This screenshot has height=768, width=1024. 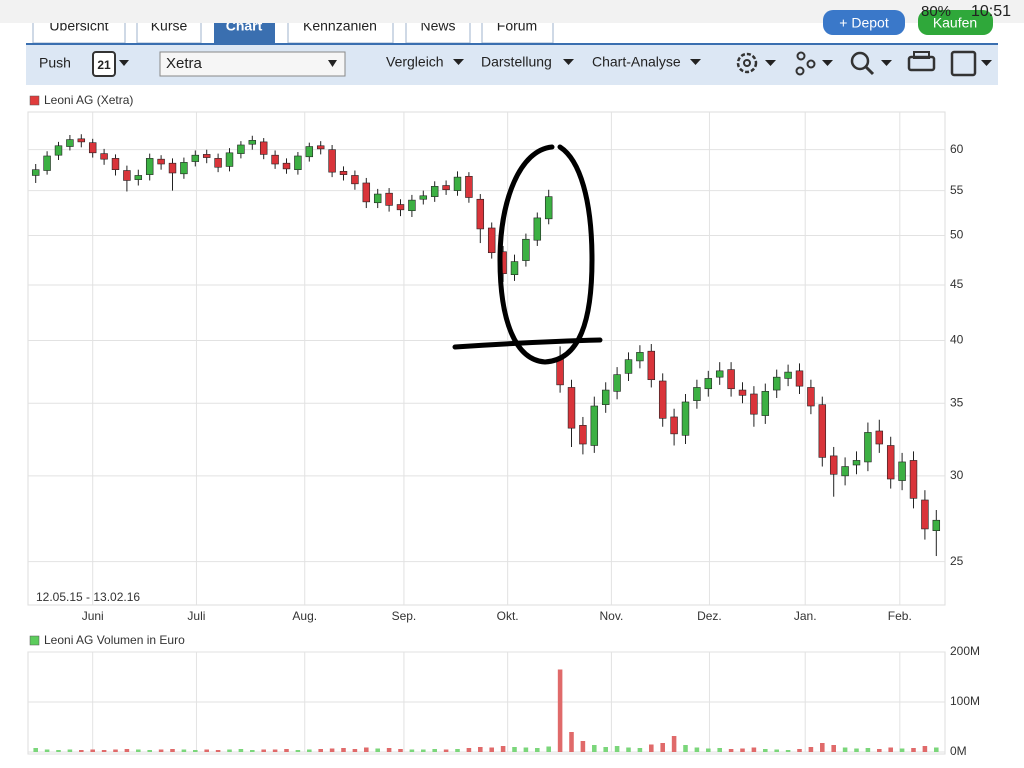 What do you see at coordinates (936, 11) in the screenshot?
I see `battery-level: 80%` at bounding box center [936, 11].